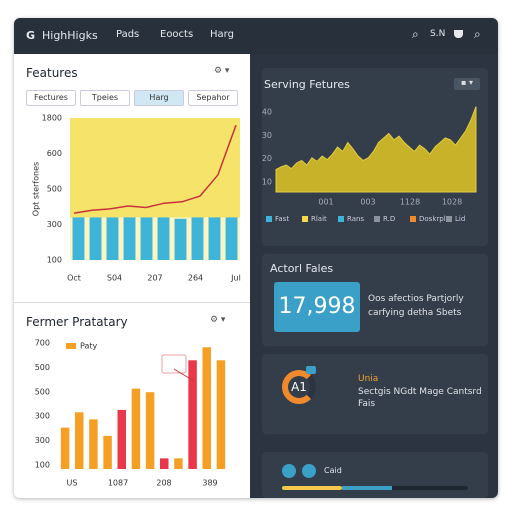 This screenshot has height=512, width=512. Describe the element at coordinates (155, 169) in the screenshot. I see `trend-line` at that location.